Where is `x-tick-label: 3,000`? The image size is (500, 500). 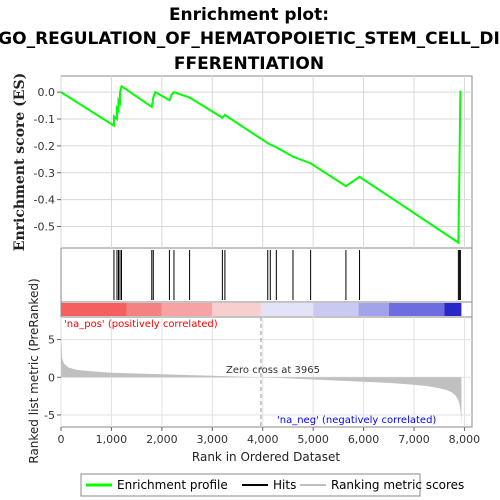 x-tick-label: 3,000 is located at coordinates (213, 439).